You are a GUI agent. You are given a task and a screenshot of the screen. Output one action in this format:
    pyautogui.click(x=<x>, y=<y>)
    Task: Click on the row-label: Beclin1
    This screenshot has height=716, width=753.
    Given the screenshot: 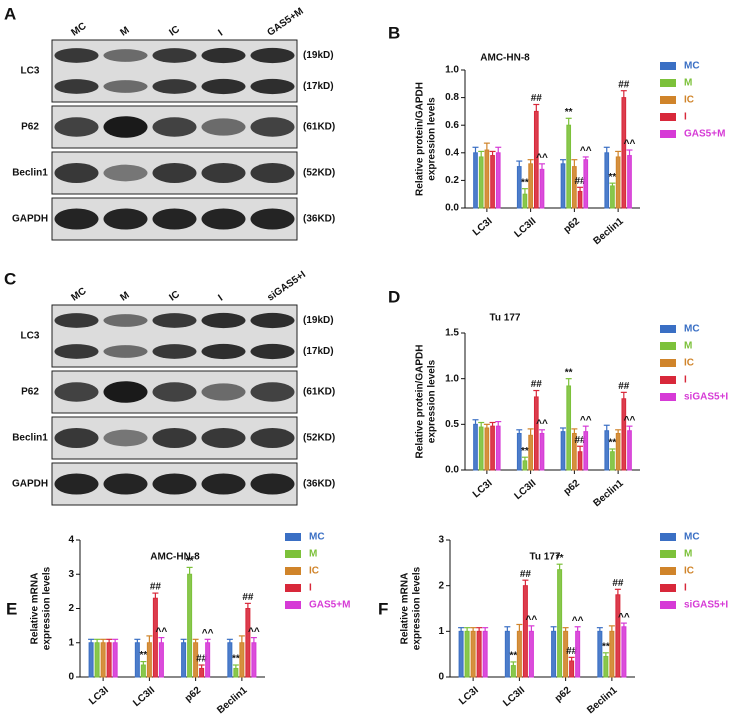 What is the action you would take?
    pyautogui.click(x=30, y=173)
    